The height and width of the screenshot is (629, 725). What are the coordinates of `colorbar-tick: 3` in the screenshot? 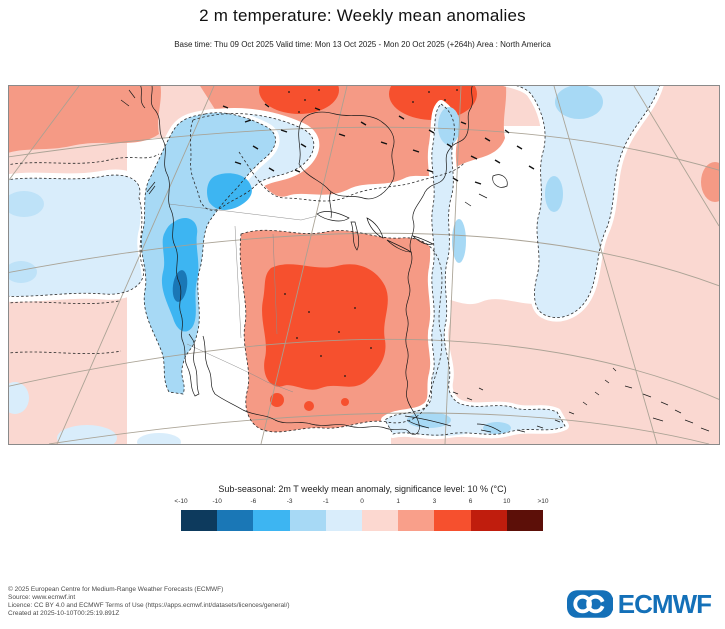 It's located at (434, 501).